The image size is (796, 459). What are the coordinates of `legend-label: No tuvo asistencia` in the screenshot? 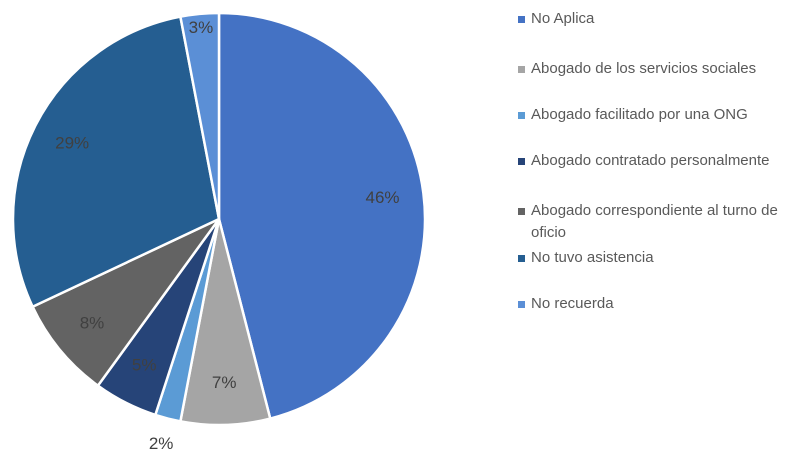 It's located at (592, 257).